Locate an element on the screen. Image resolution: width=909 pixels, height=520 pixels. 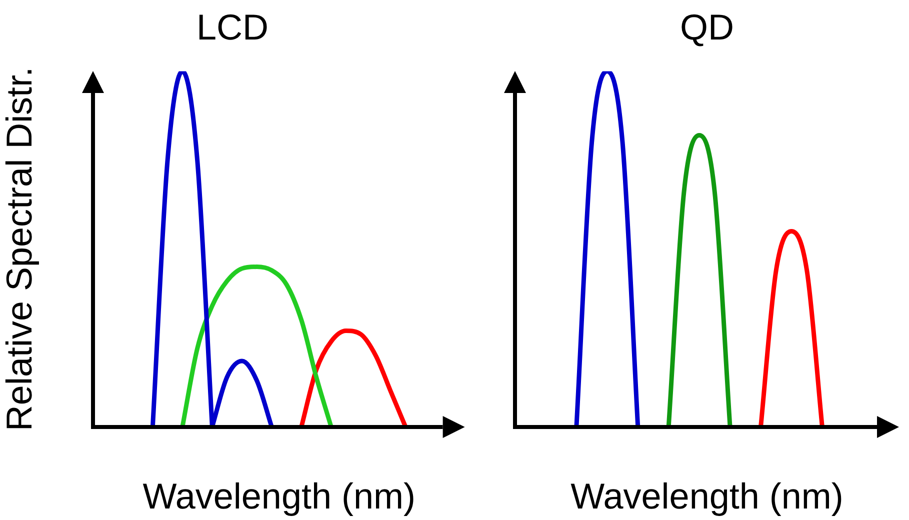
chart-title: LCD is located at coordinates (232, 27).